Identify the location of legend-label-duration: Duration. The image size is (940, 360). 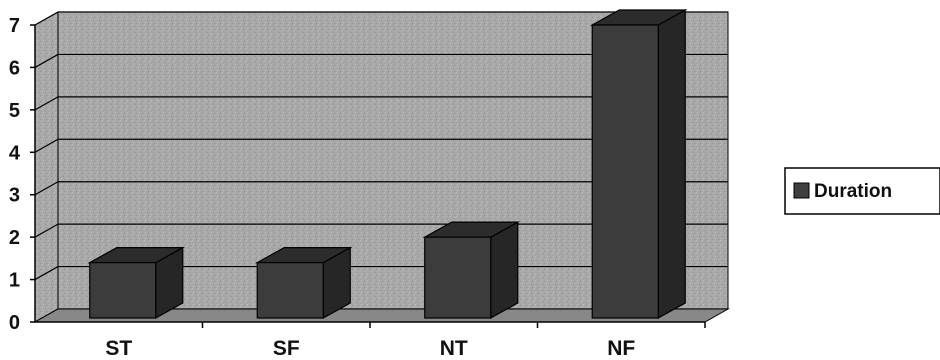
(853, 191).